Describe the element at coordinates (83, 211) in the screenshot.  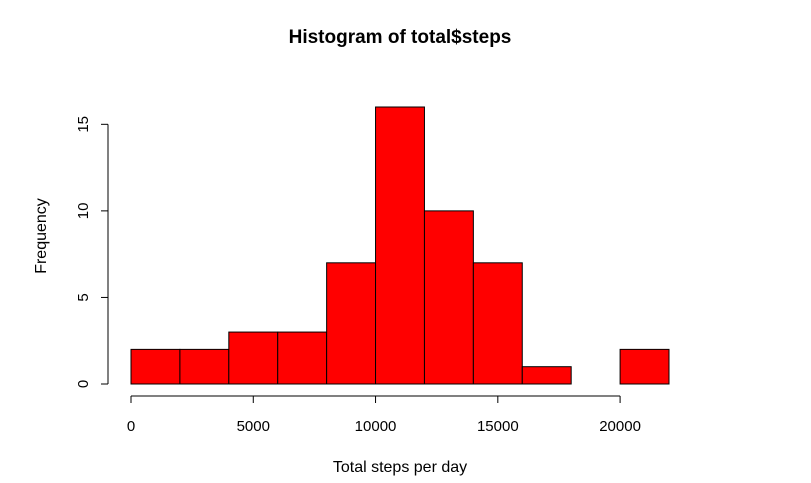
I see `y-tick-label: 10` at that location.